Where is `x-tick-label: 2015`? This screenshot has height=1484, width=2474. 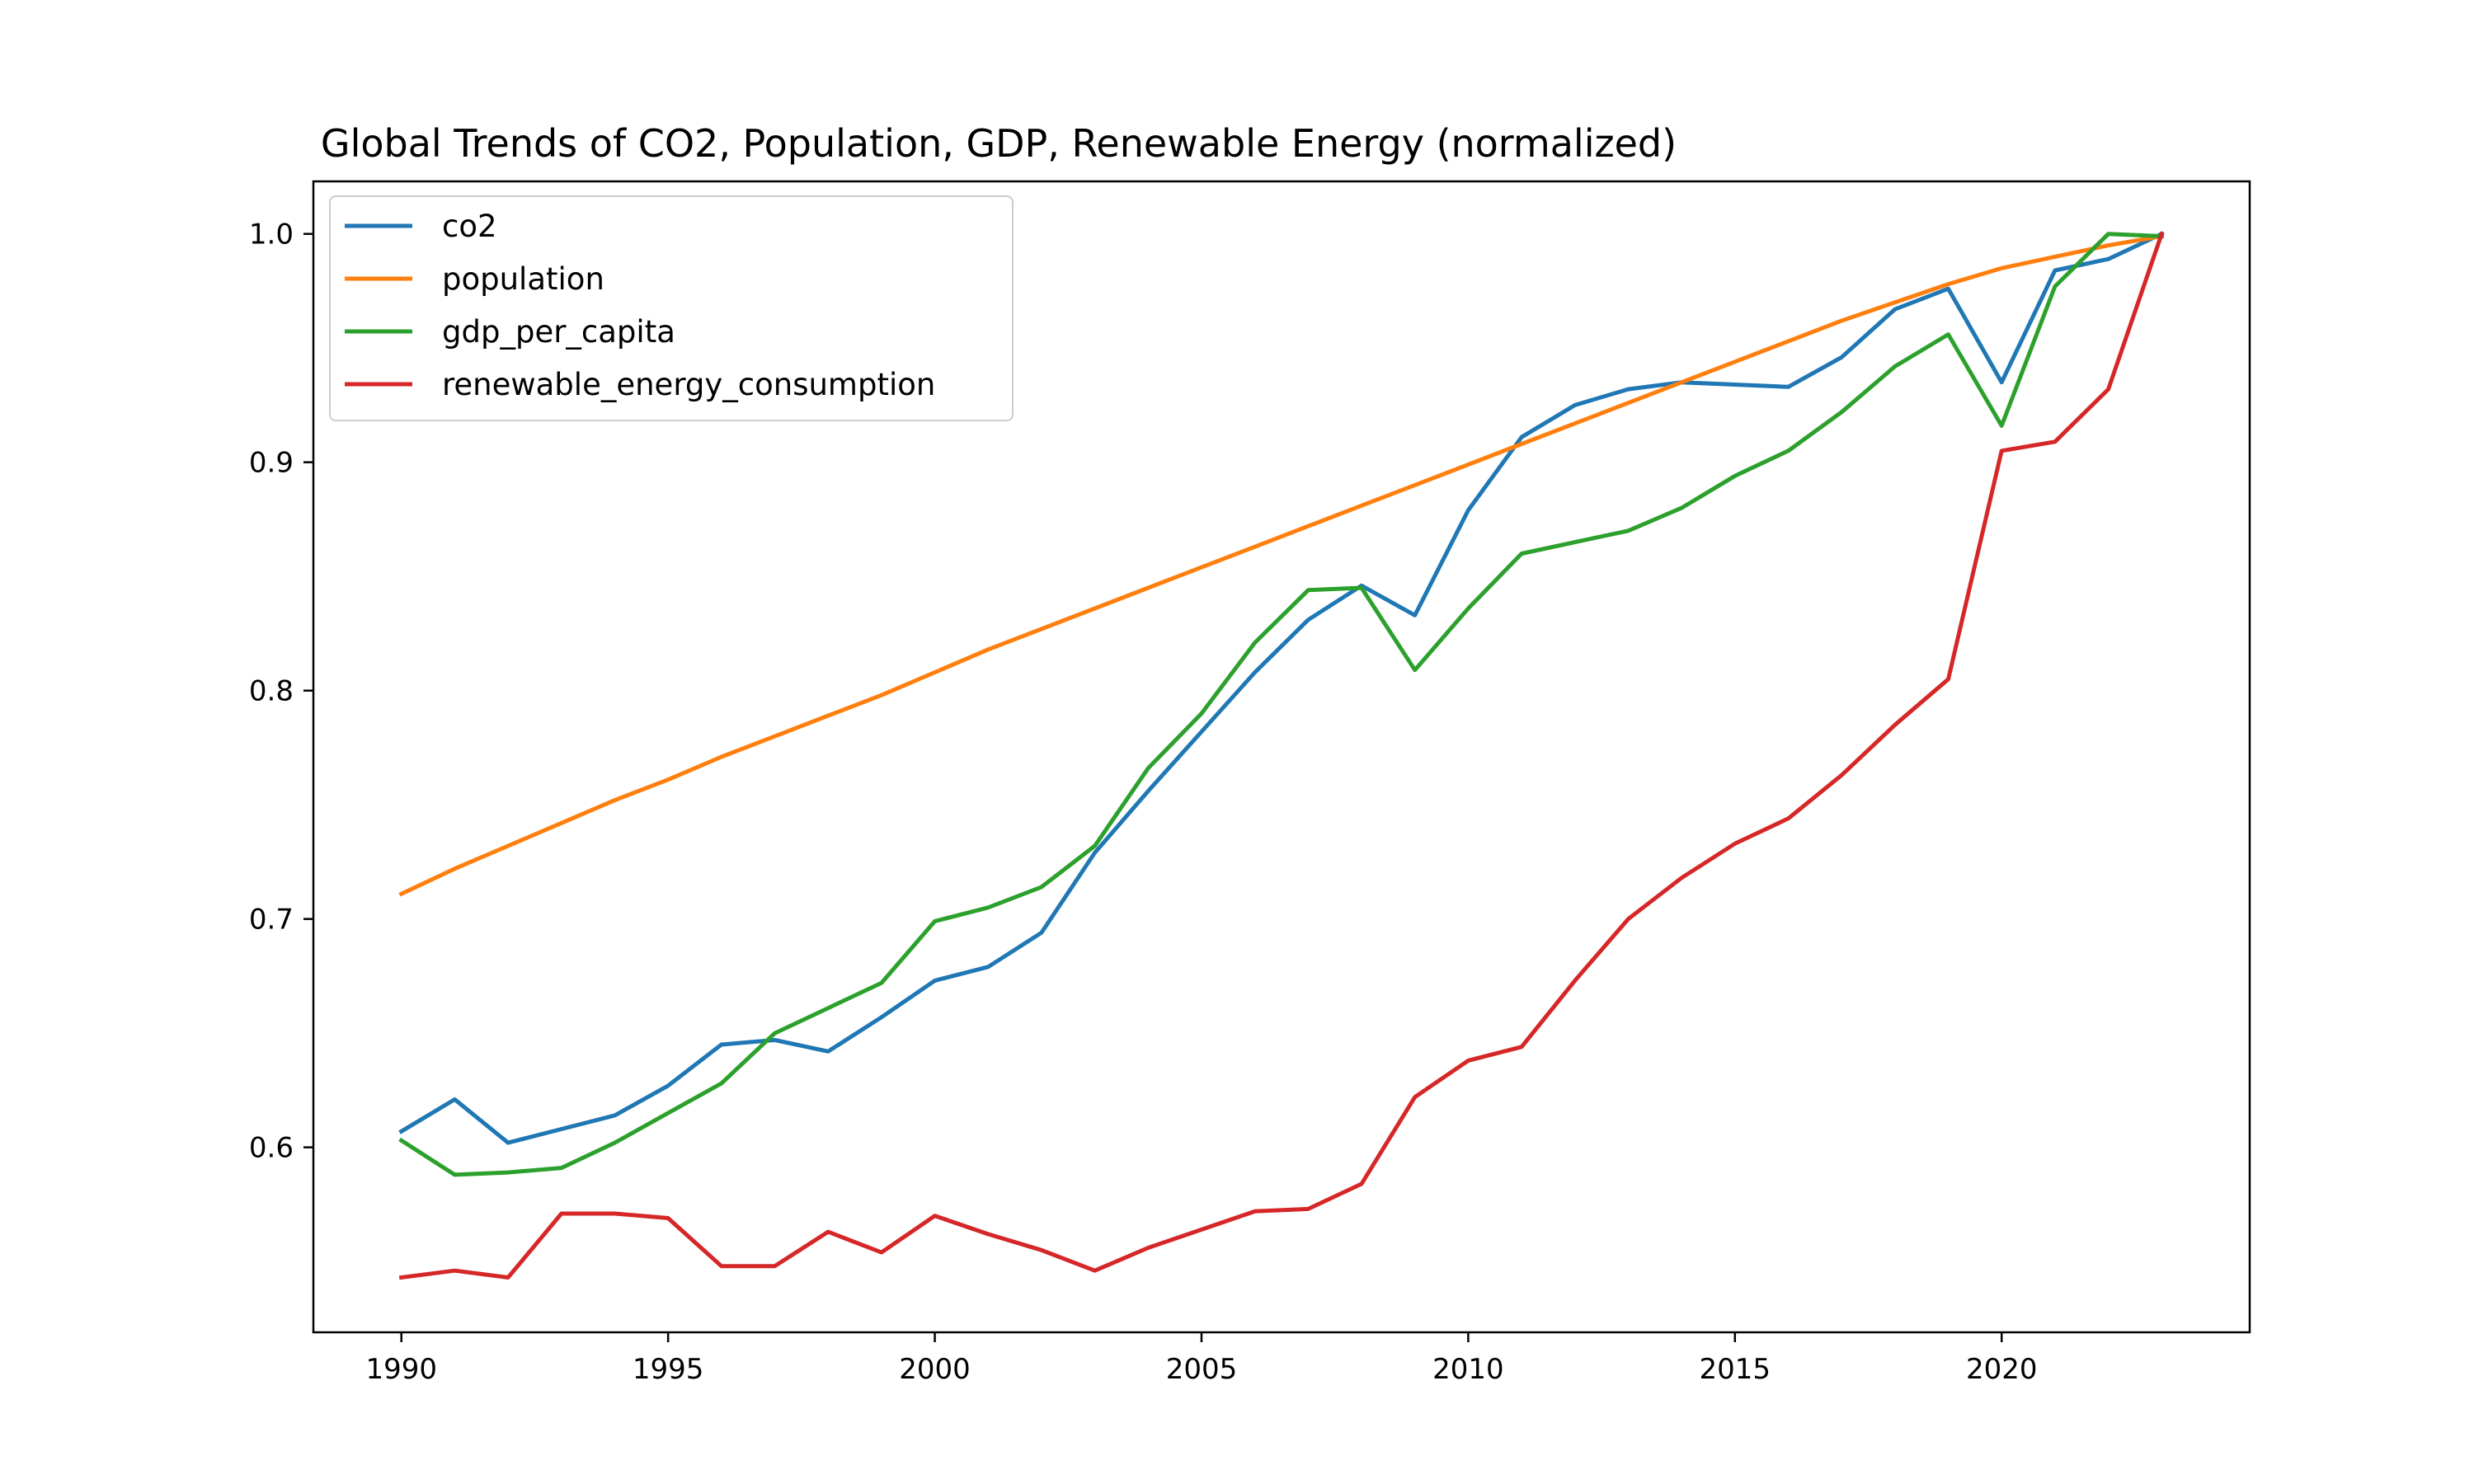 x-tick-label: 2015 is located at coordinates (1735, 1369).